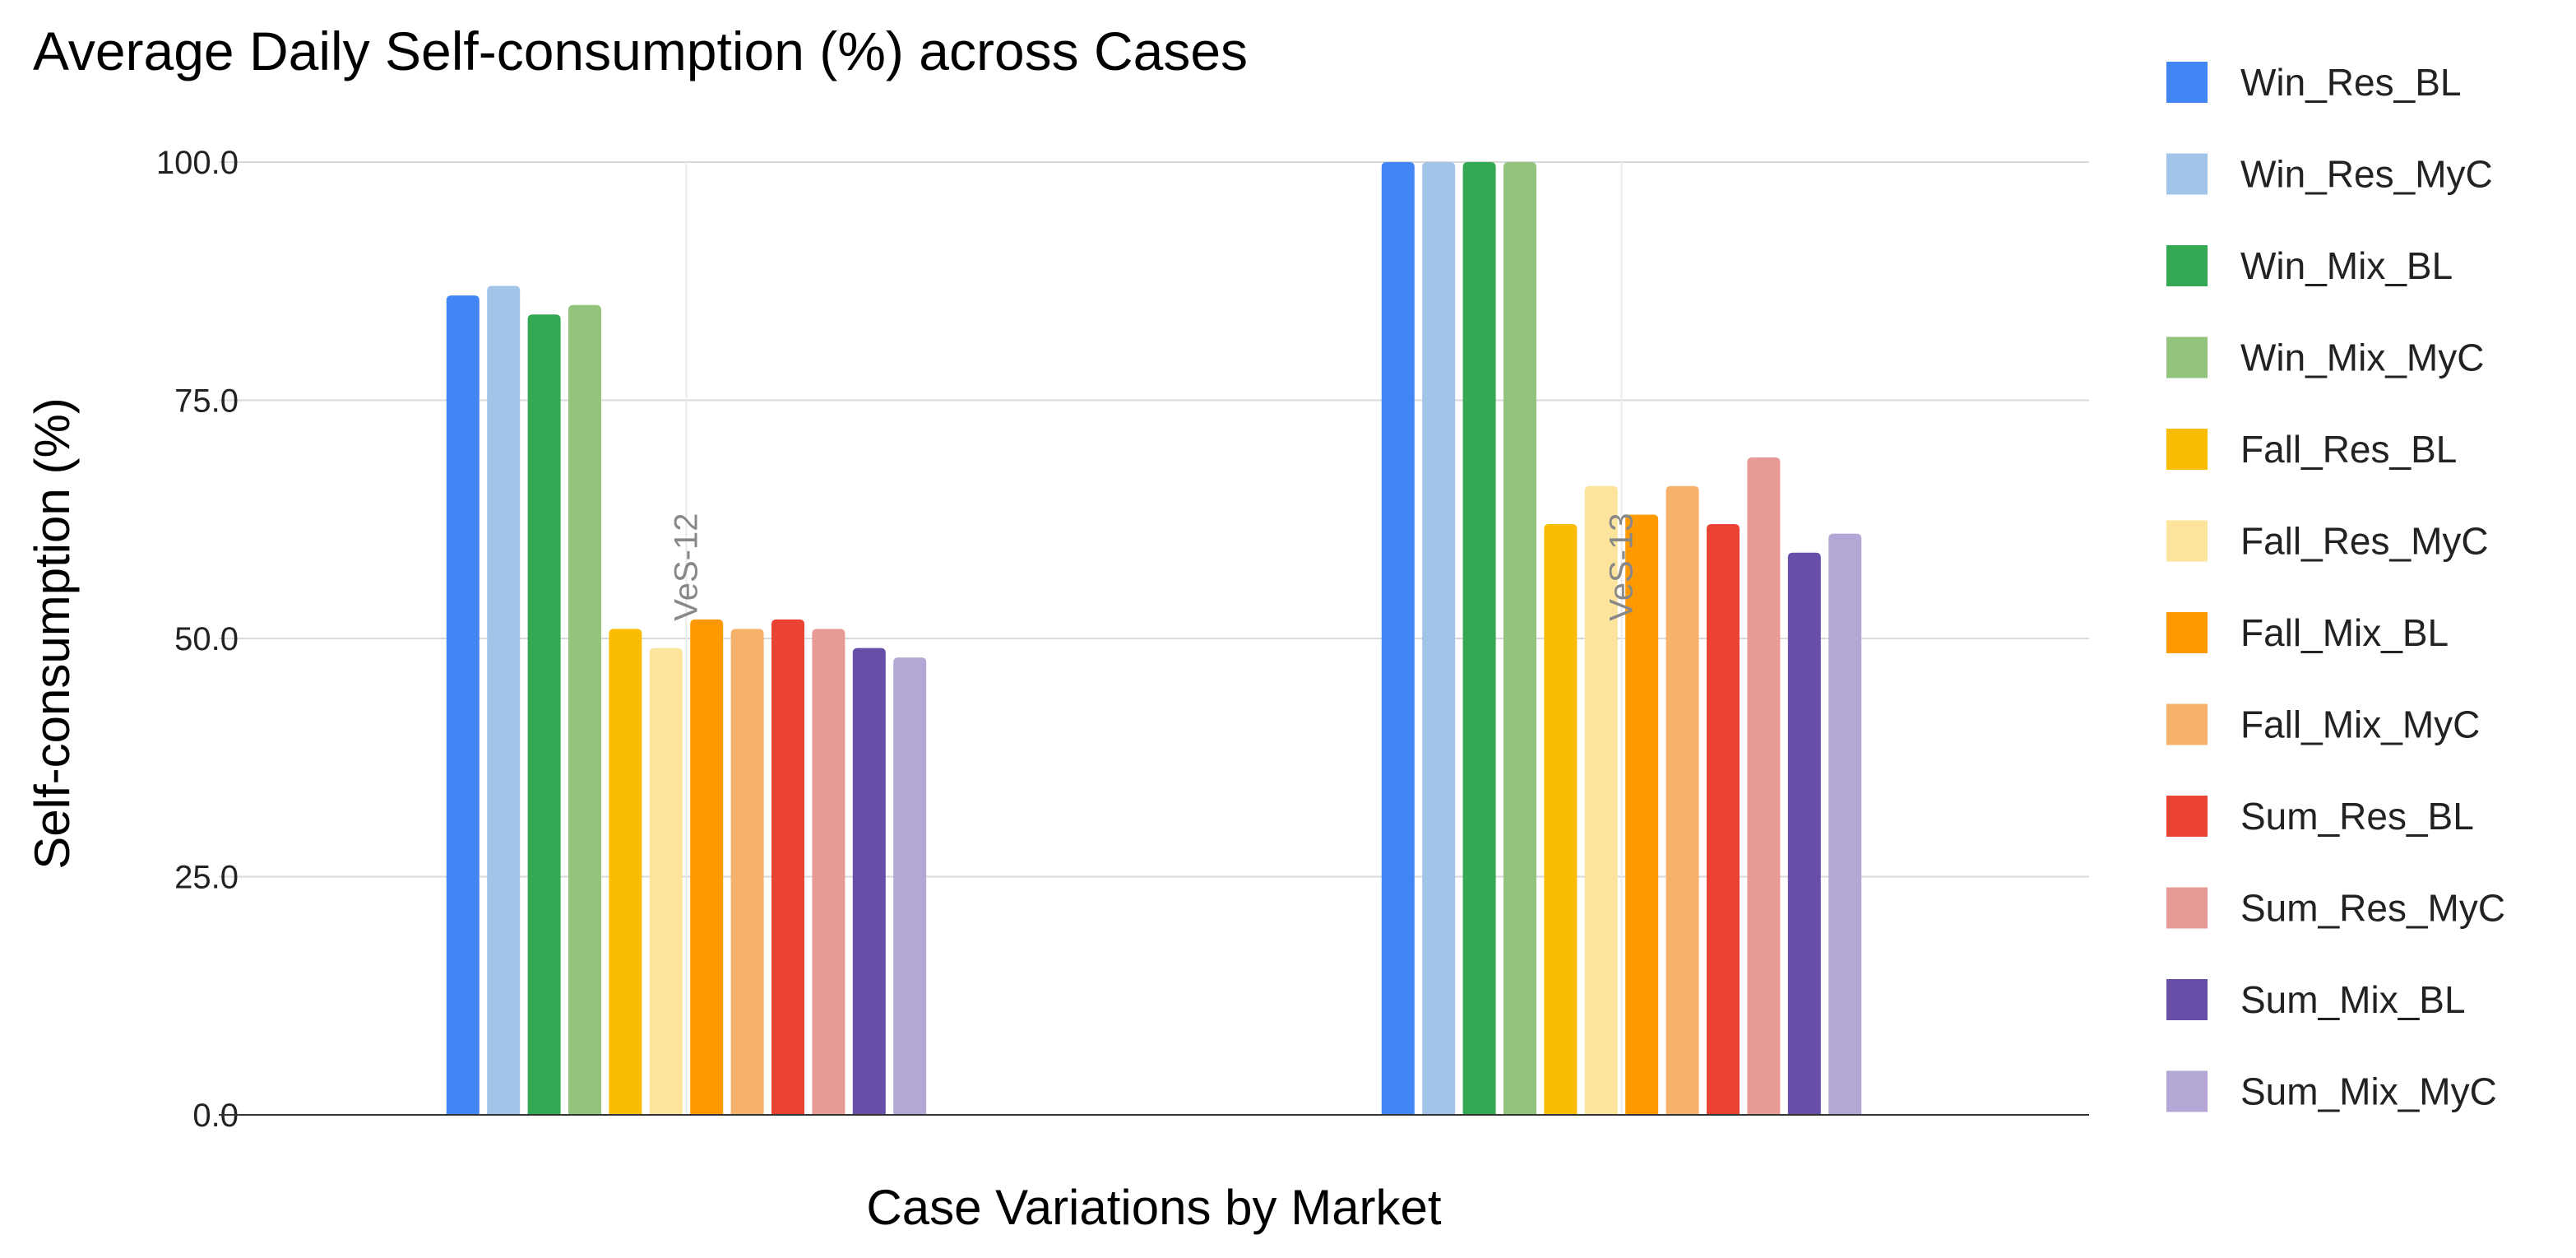 This screenshot has height=1258, width=2576. Describe the element at coordinates (2360, 724) in the screenshot. I see `legend-label: Fall_Mix_MyC` at that location.